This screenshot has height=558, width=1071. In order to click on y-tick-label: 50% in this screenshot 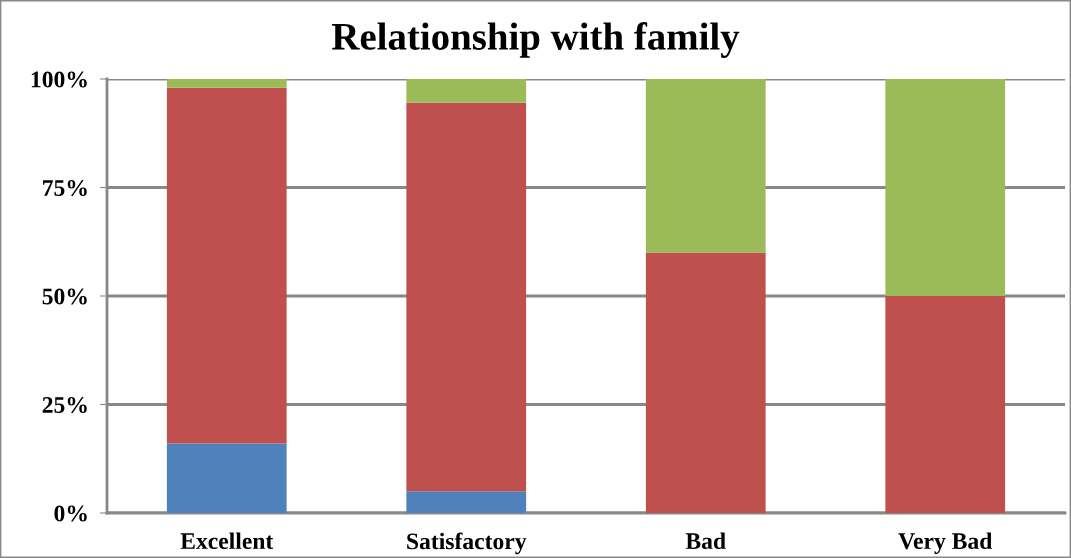, I will do `click(64, 296)`.